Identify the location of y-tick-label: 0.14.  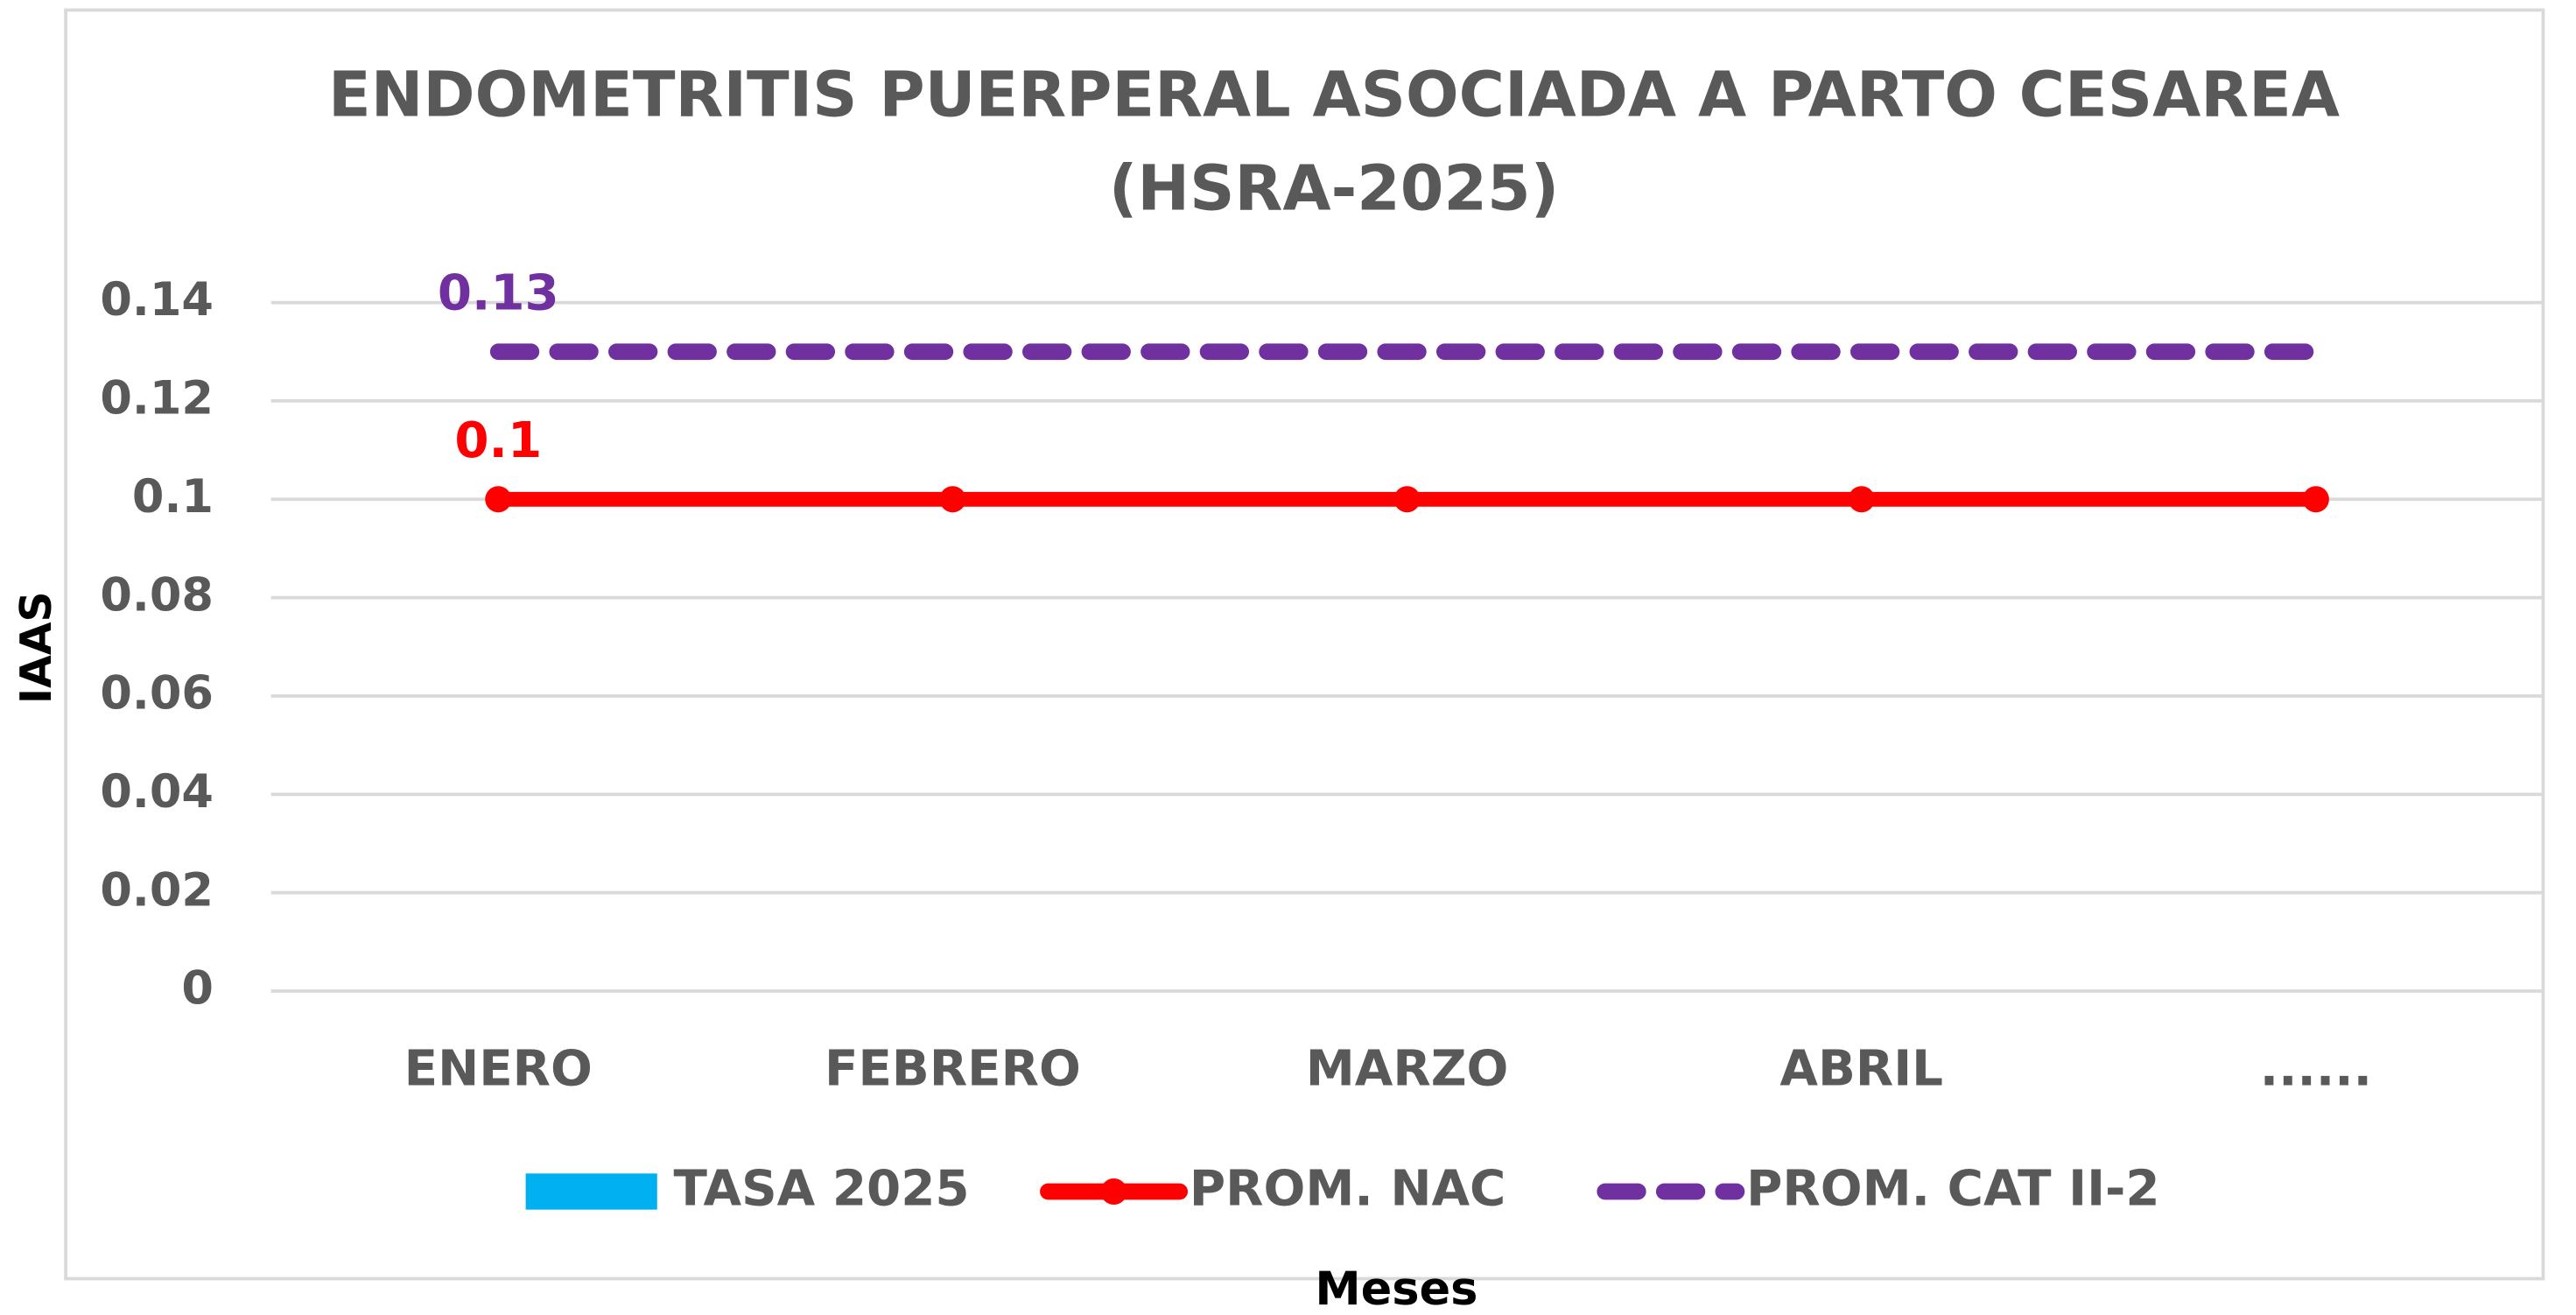
(157, 300).